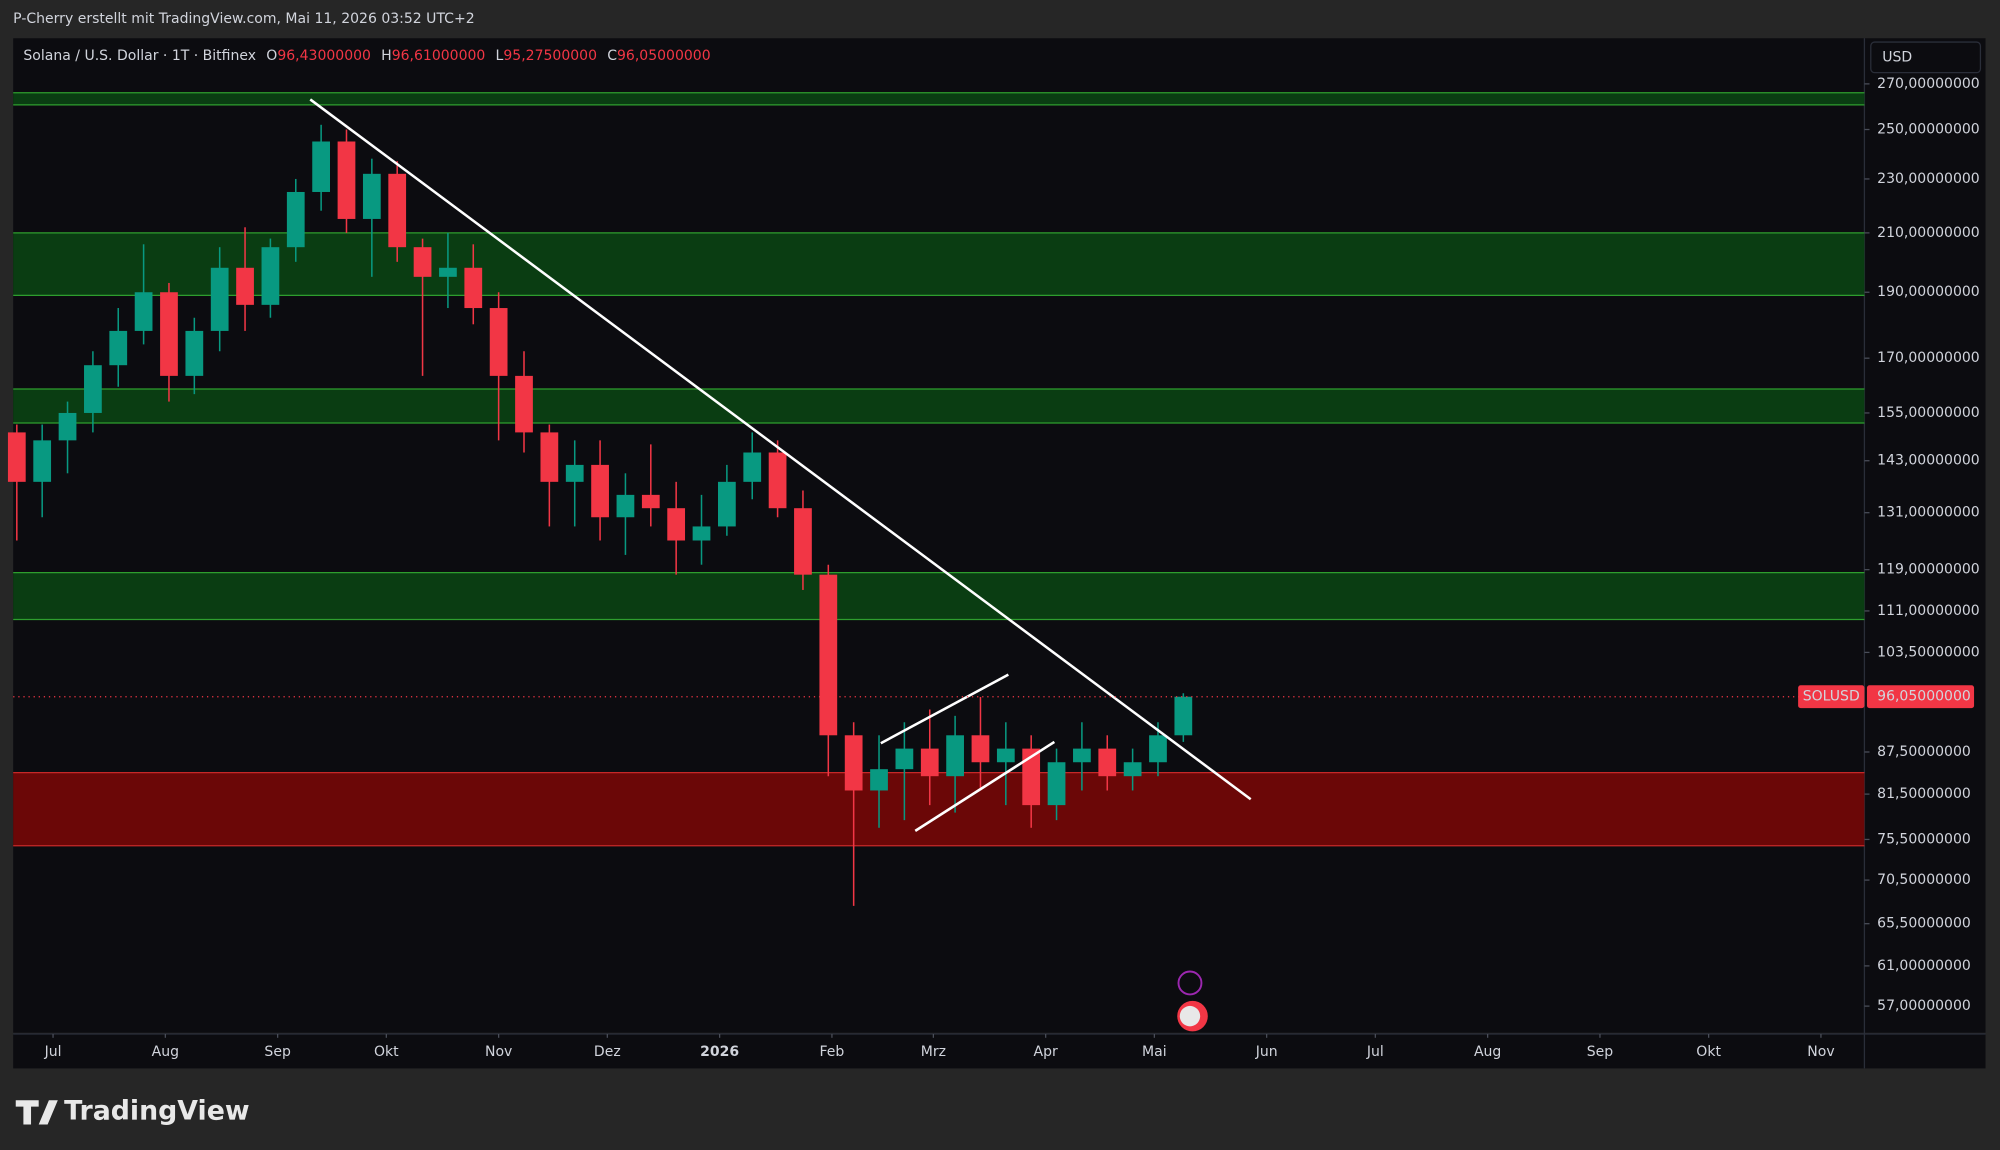 The height and width of the screenshot is (1150, 2000). What do you see at coordinates (271, 56) in the screenshot?
I see `ohlc-key: O` at bounding box center [271, 56].